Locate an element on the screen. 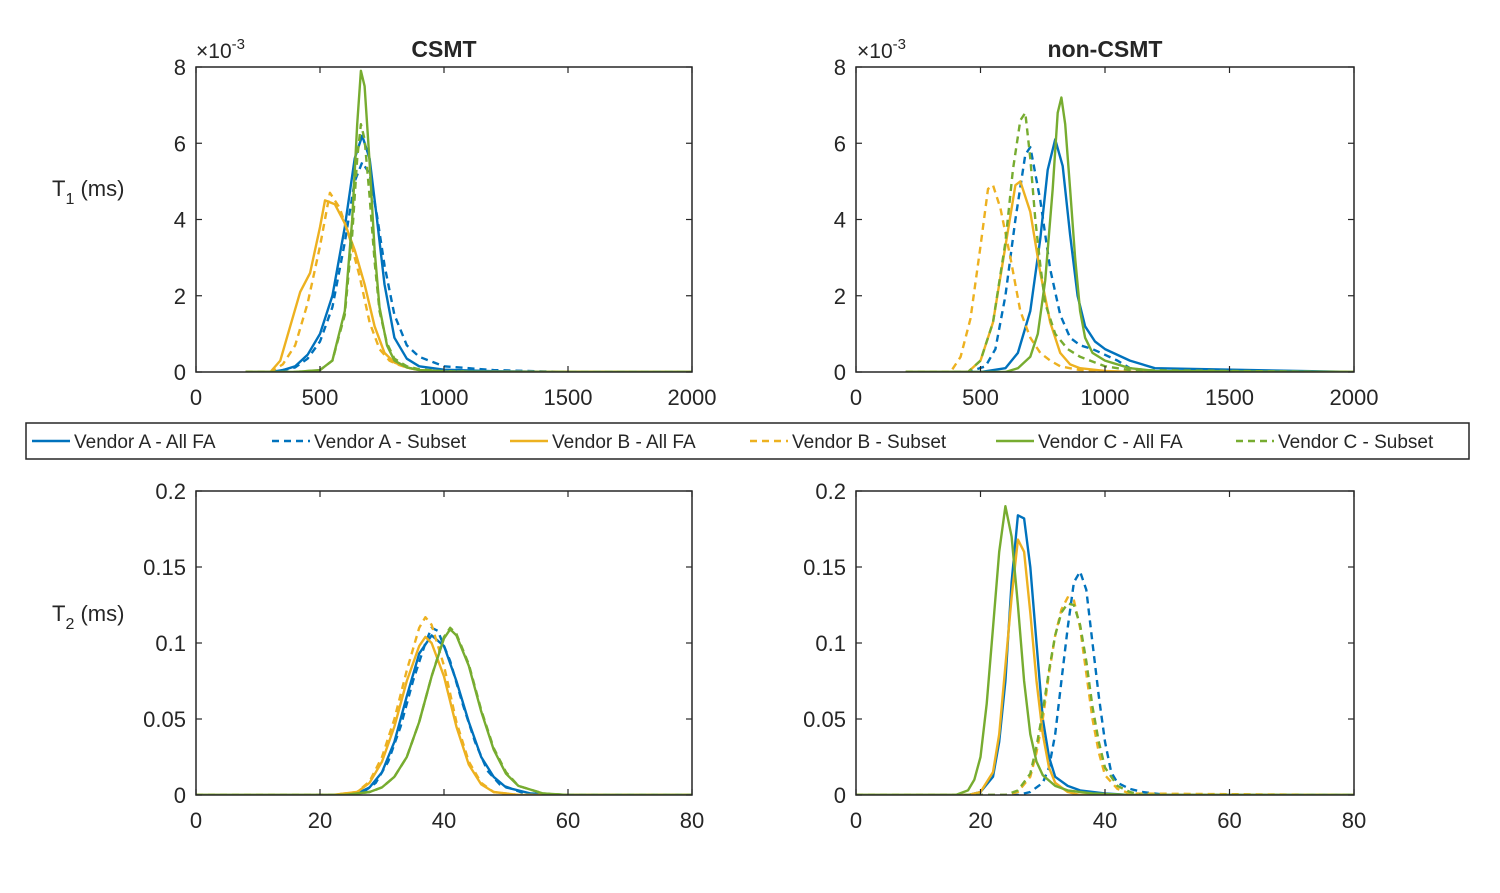 The image size is (1500, 893). legend-item: Vendor A - All FA is located at coordinates (124, 442).